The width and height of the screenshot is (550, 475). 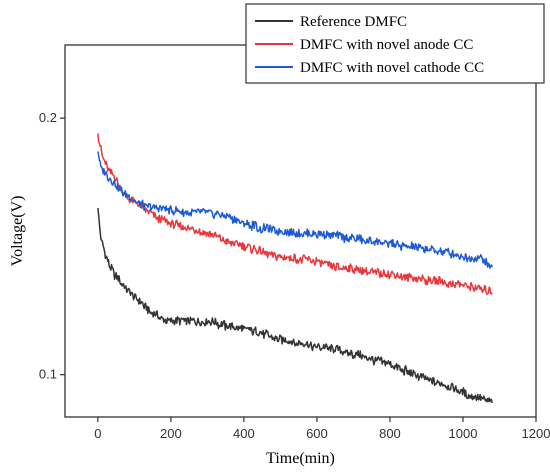 I want to click on legend-box, so click(x=395, y=43).